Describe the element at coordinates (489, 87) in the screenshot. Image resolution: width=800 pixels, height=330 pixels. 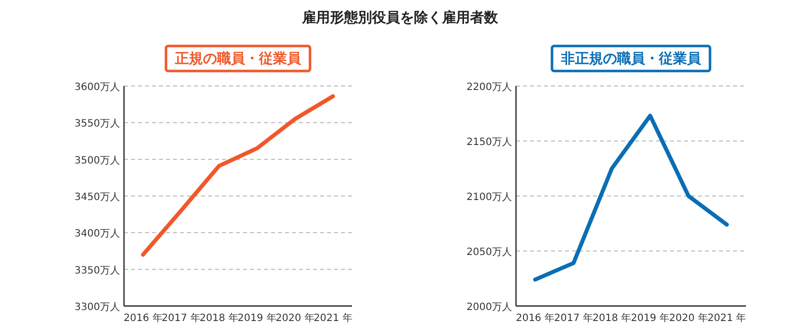
I see `y-tick-label: 2200万人` at that location.